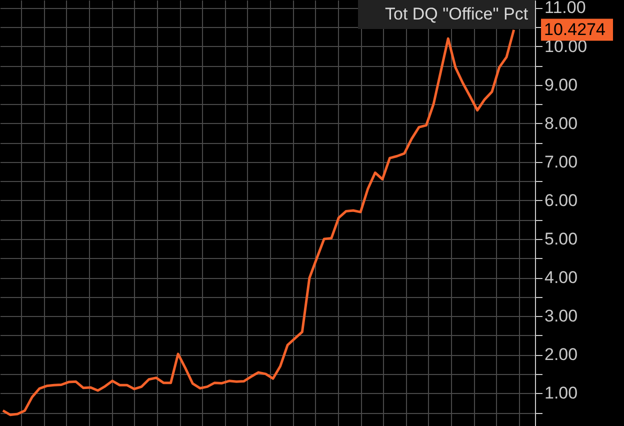 This screenshot has width=624, height=426. What do you see at coordinates (561, 200) in the screenshot?
I see `y-tick-label: 6.00` at bounding box center [561, 200].